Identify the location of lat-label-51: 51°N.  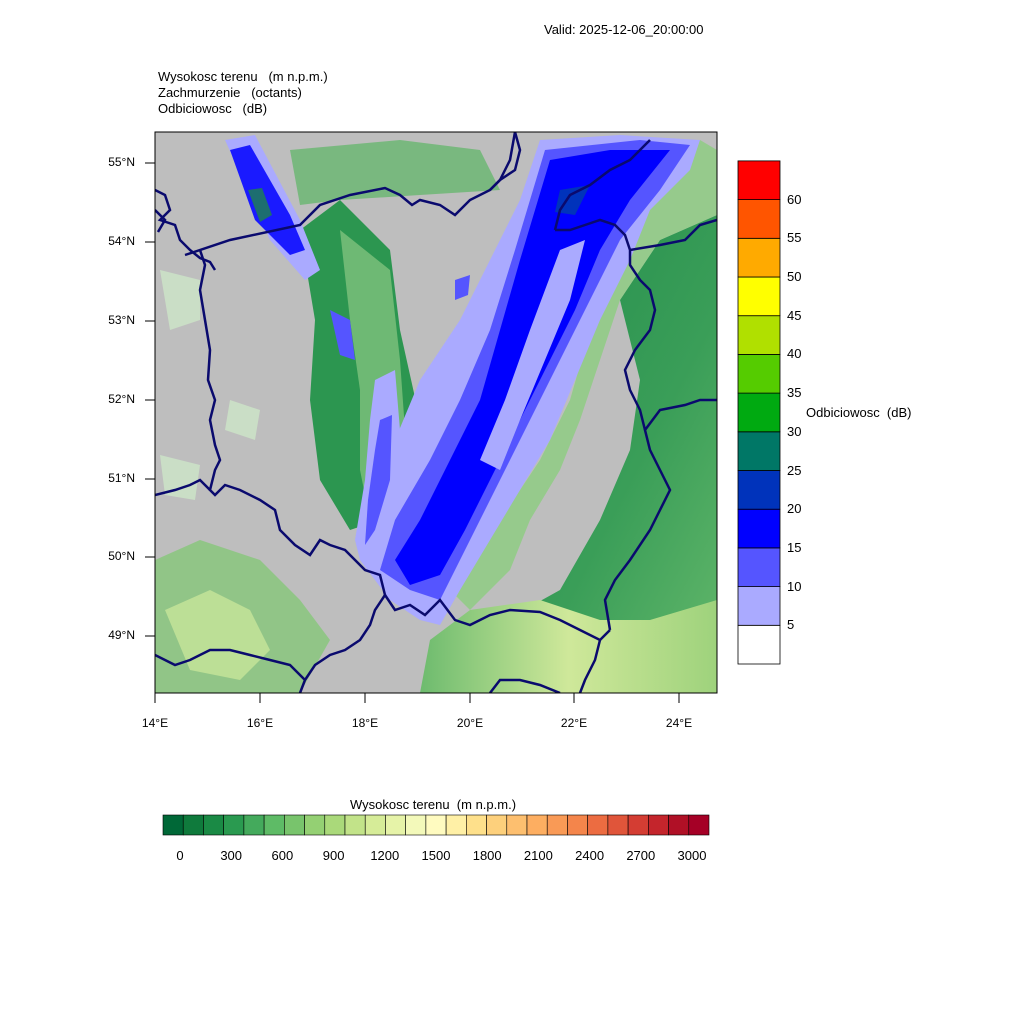
(121, 478).